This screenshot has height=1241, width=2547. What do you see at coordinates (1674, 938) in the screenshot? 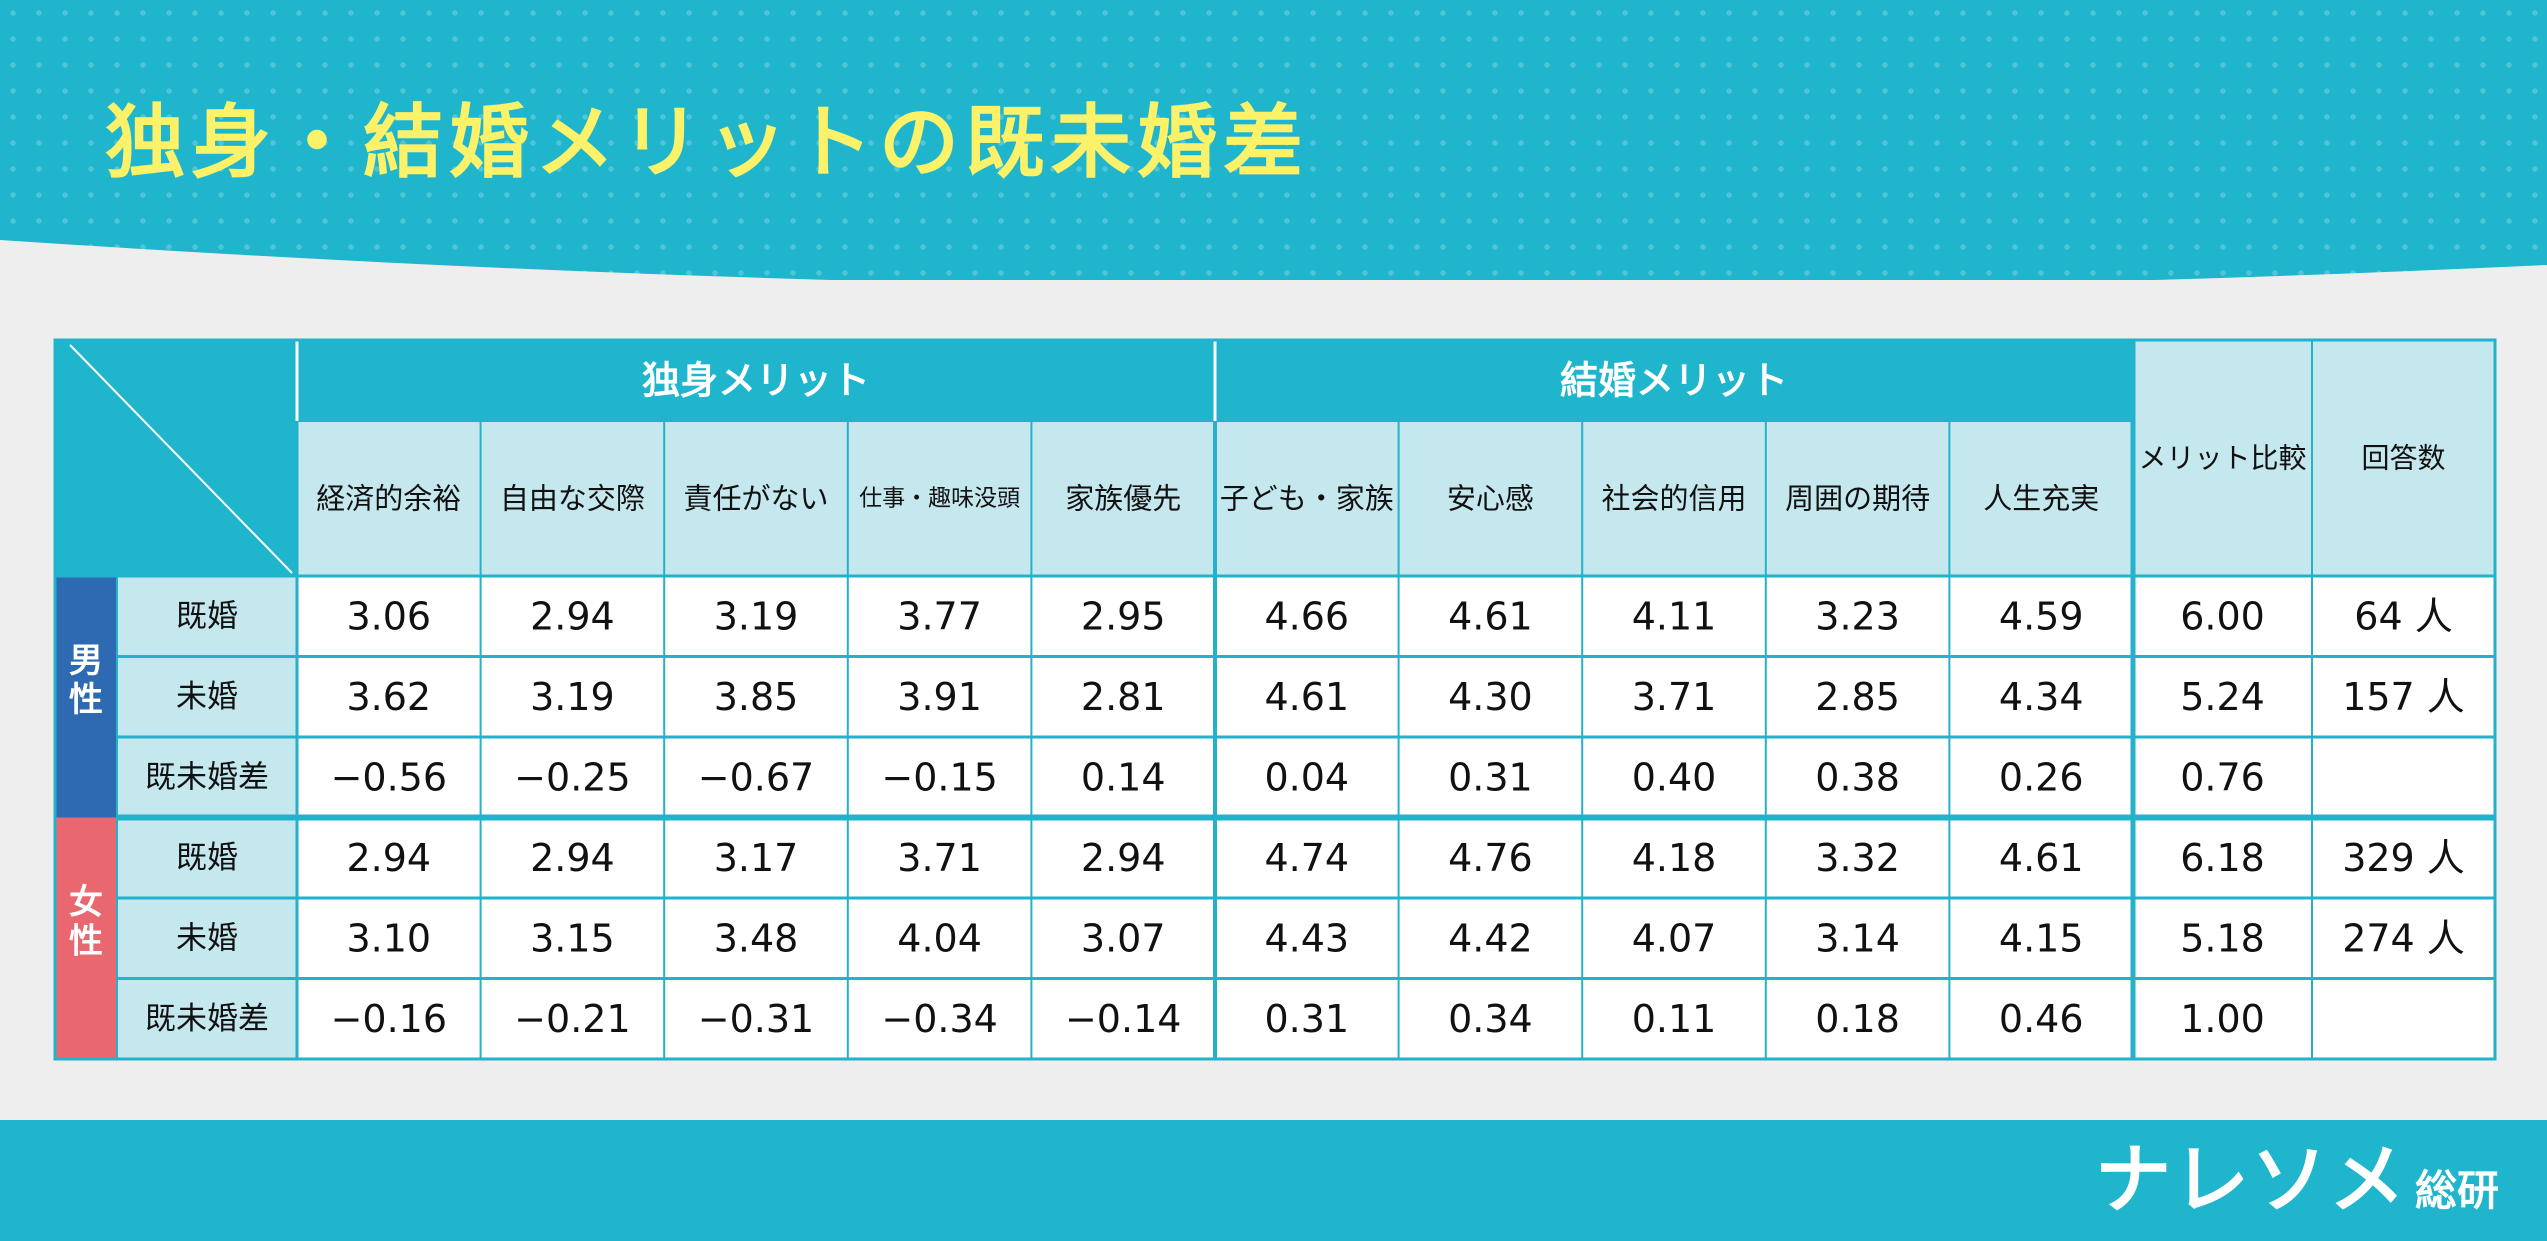
I see `value-cell: 4.07` at bounding box center [1674, 938].